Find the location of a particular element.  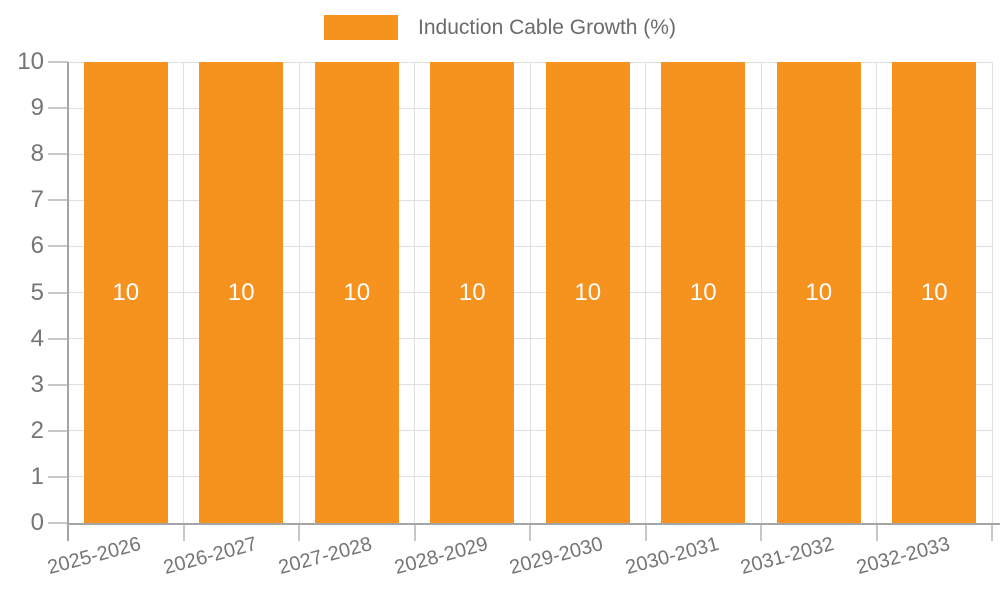

legend: Induction Cable Growth (%) is located at coordinates (500, 27).